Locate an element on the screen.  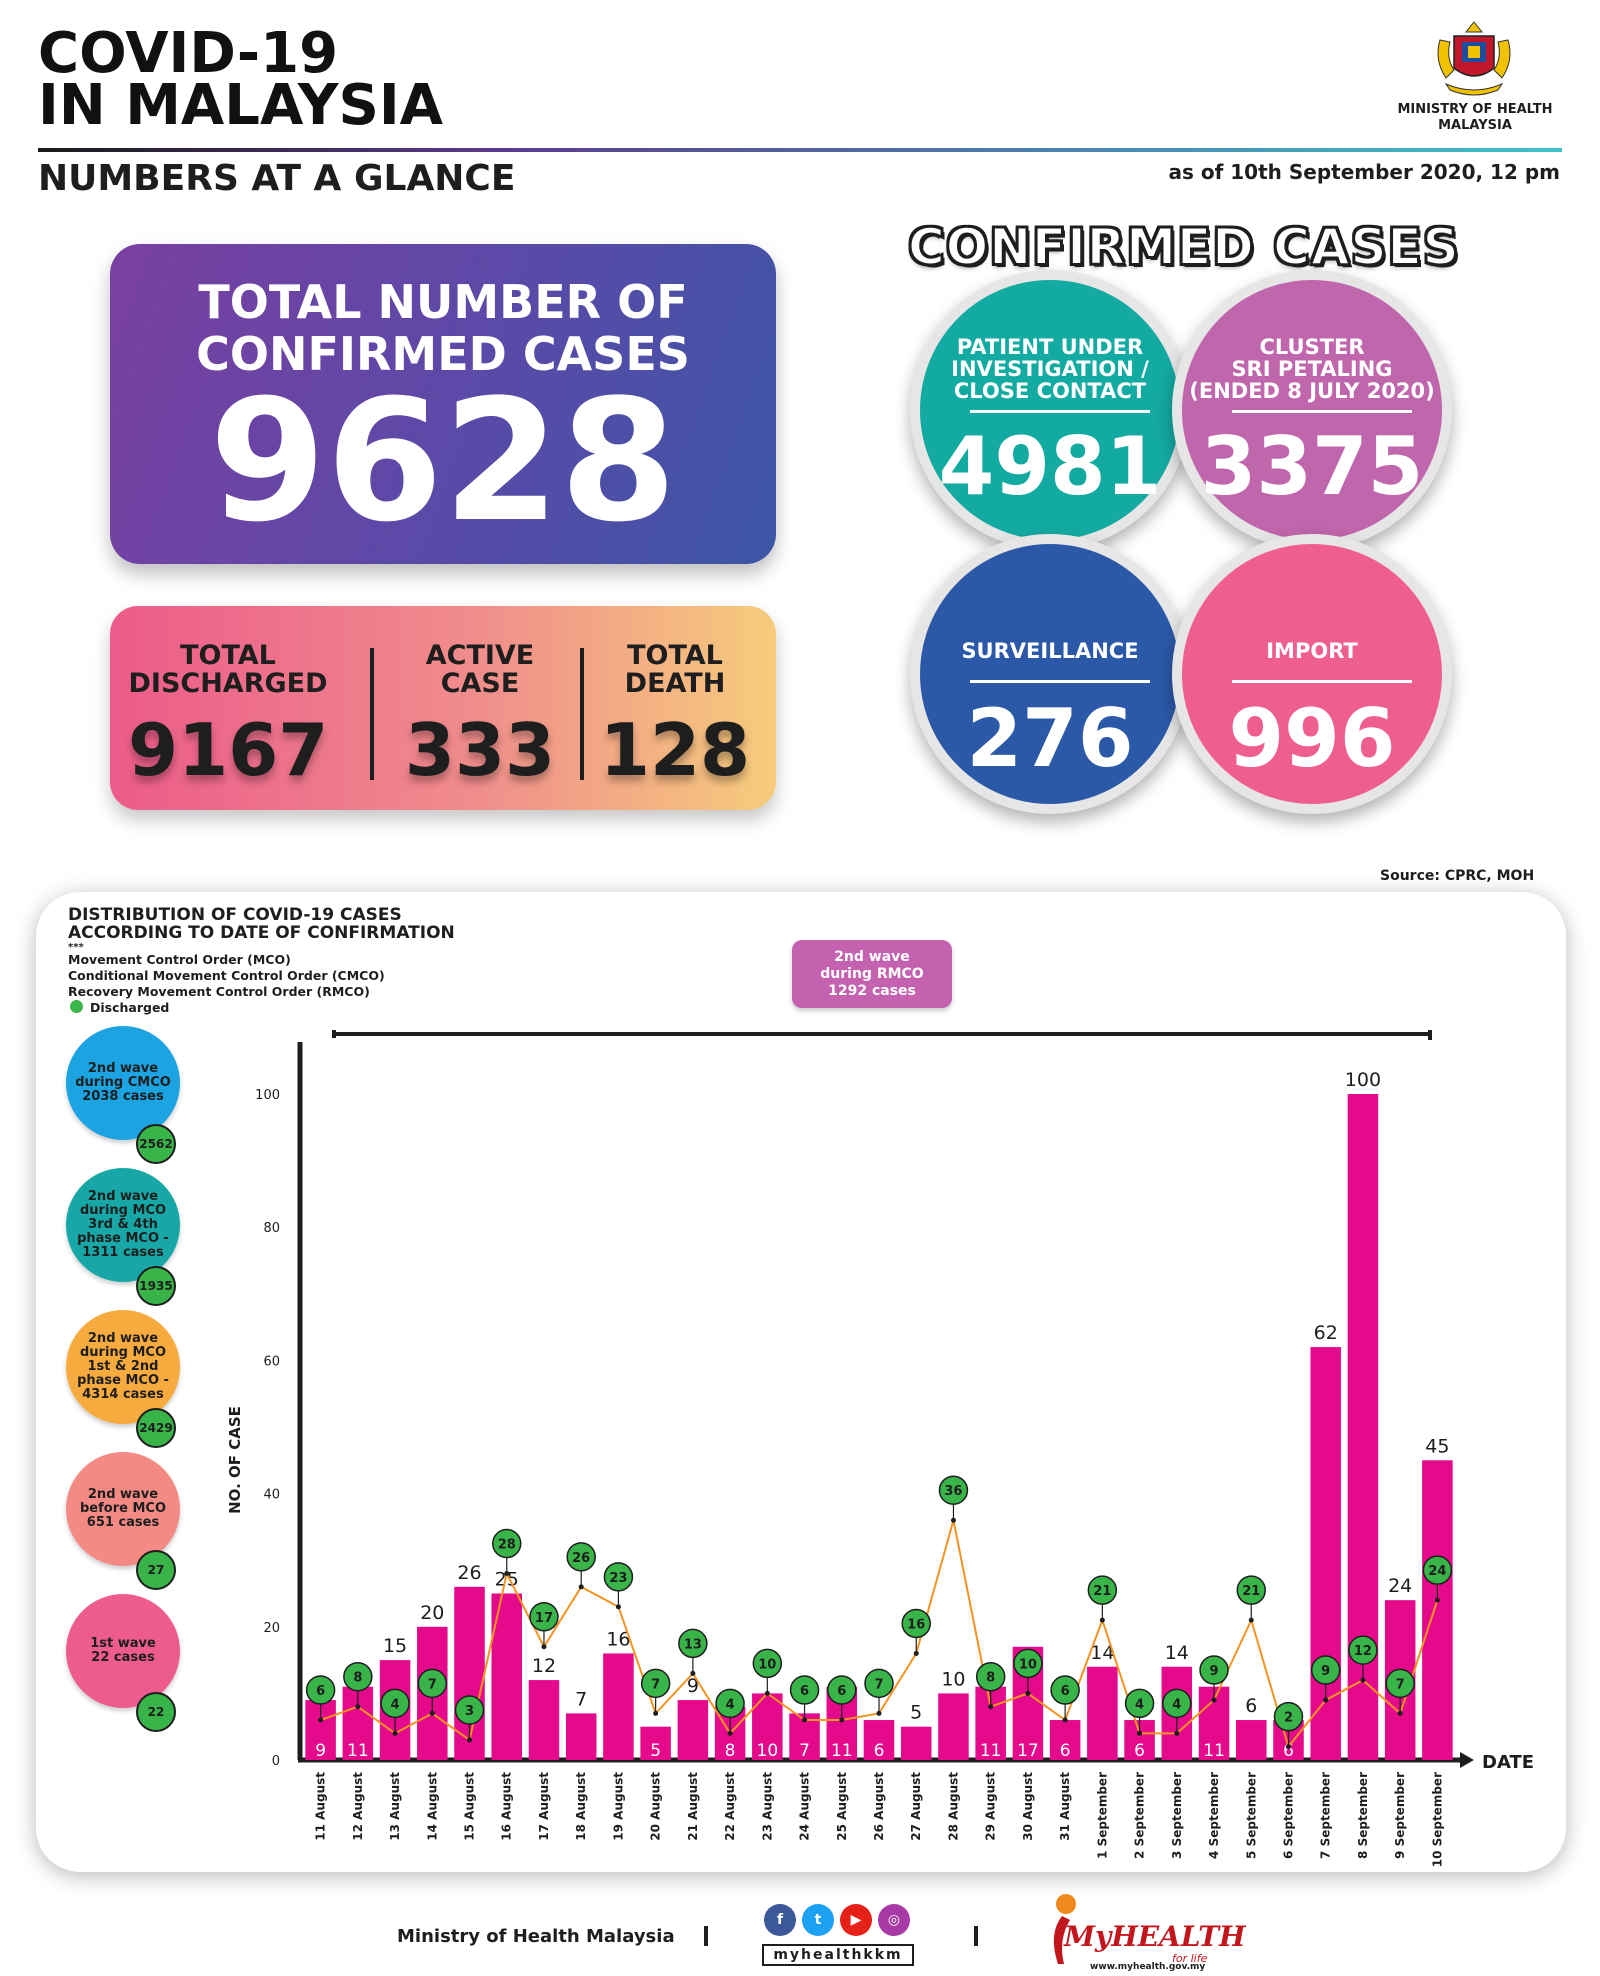
x-tick-label: 3 September is located at coordinates (1177, 1815).